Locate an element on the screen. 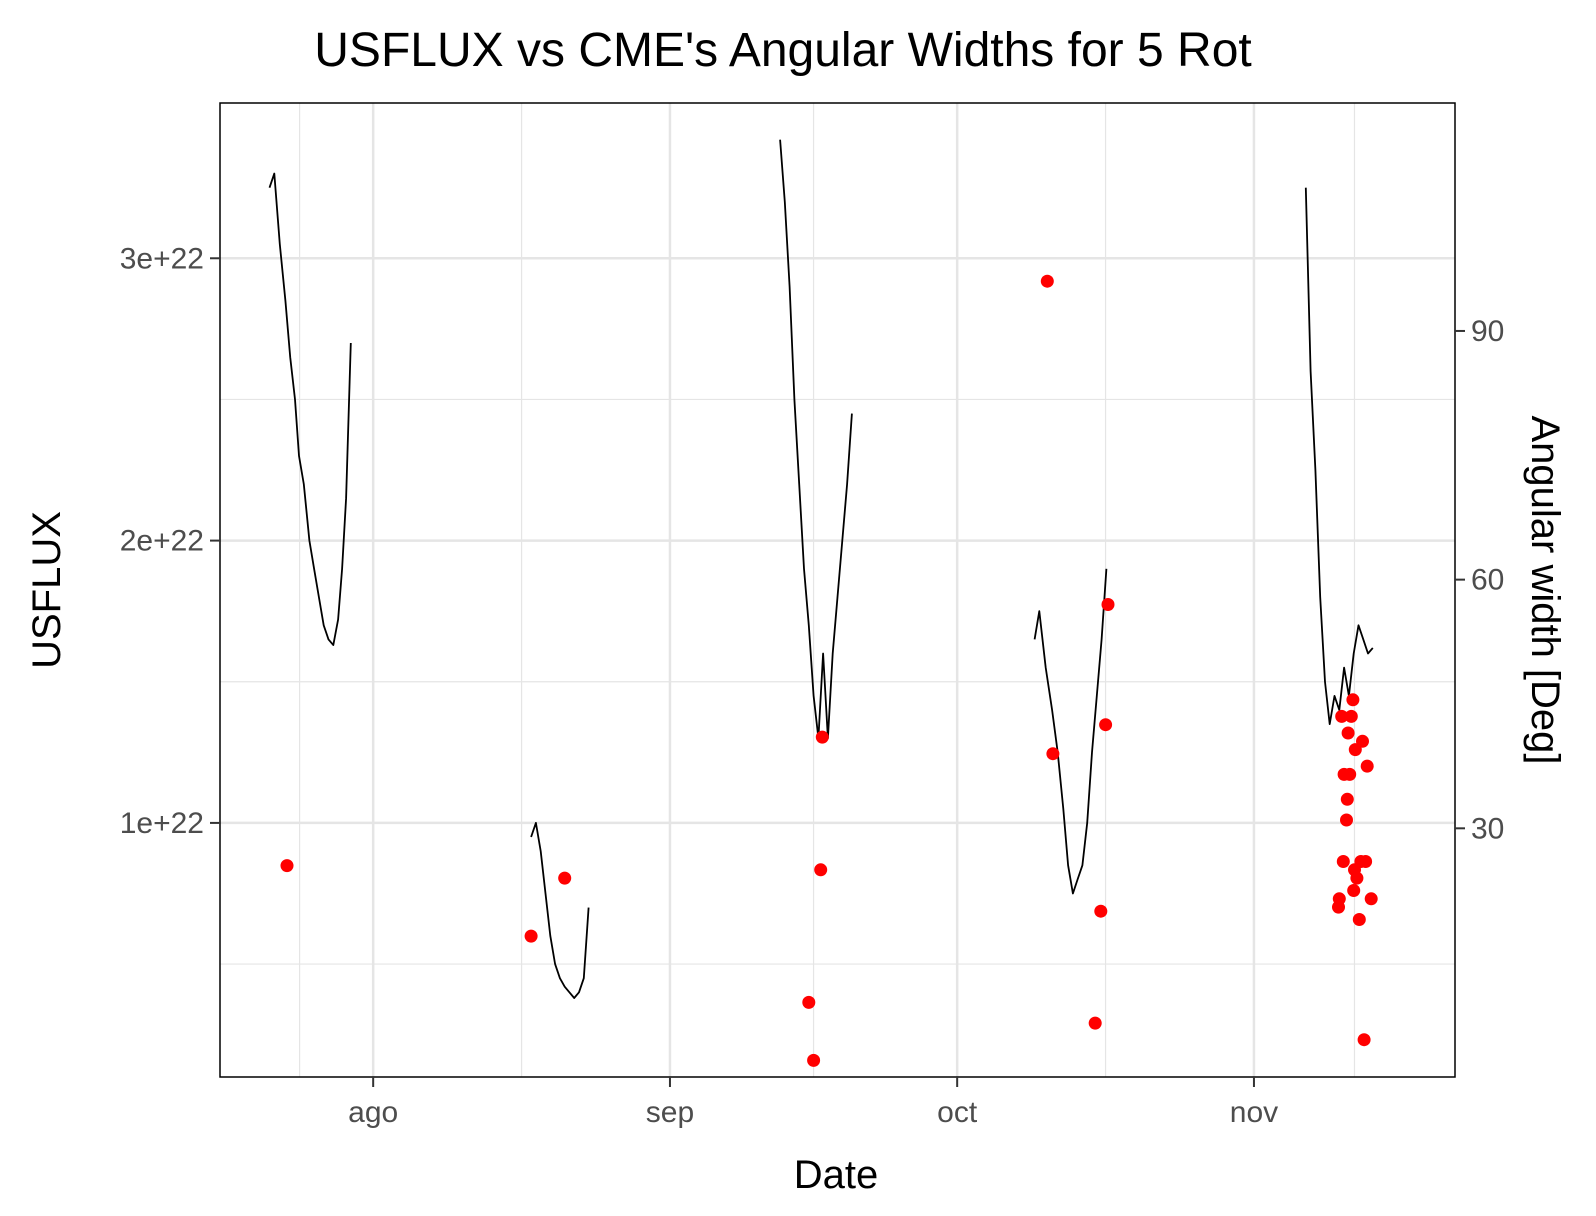 Image resolution: width=1596 pixels, height=1216 pixels. y2-tick-label: 90 is located at coordinates (1487, 331).